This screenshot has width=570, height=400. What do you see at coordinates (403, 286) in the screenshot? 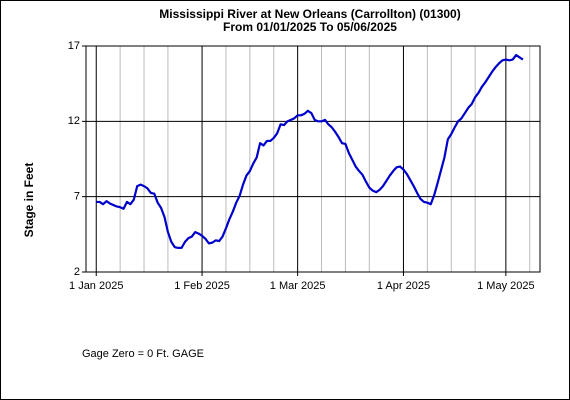
I see `x-tick-label: 1 Apr 2025` at bounding box center [403, 286].